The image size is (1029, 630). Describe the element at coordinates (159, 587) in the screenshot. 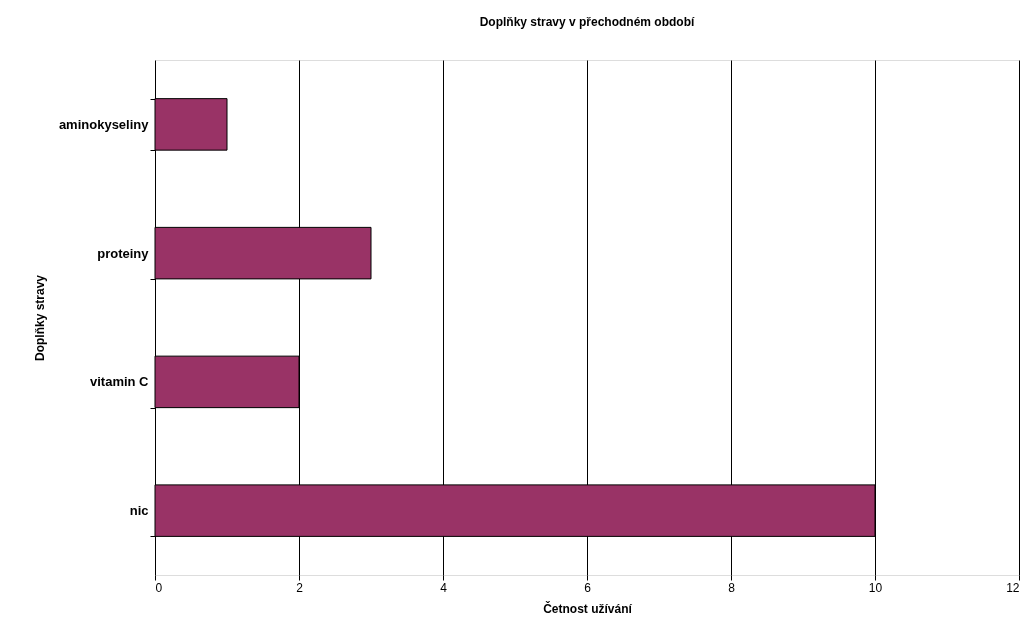

I see `x-tick-label: 0` at that location.